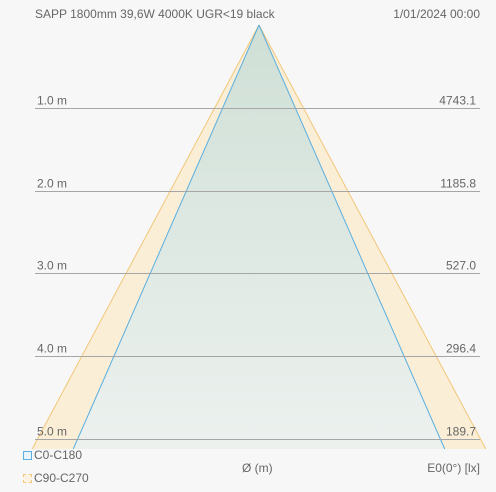  I want to click on distance-label: 1.0 m, so click(52, 101).